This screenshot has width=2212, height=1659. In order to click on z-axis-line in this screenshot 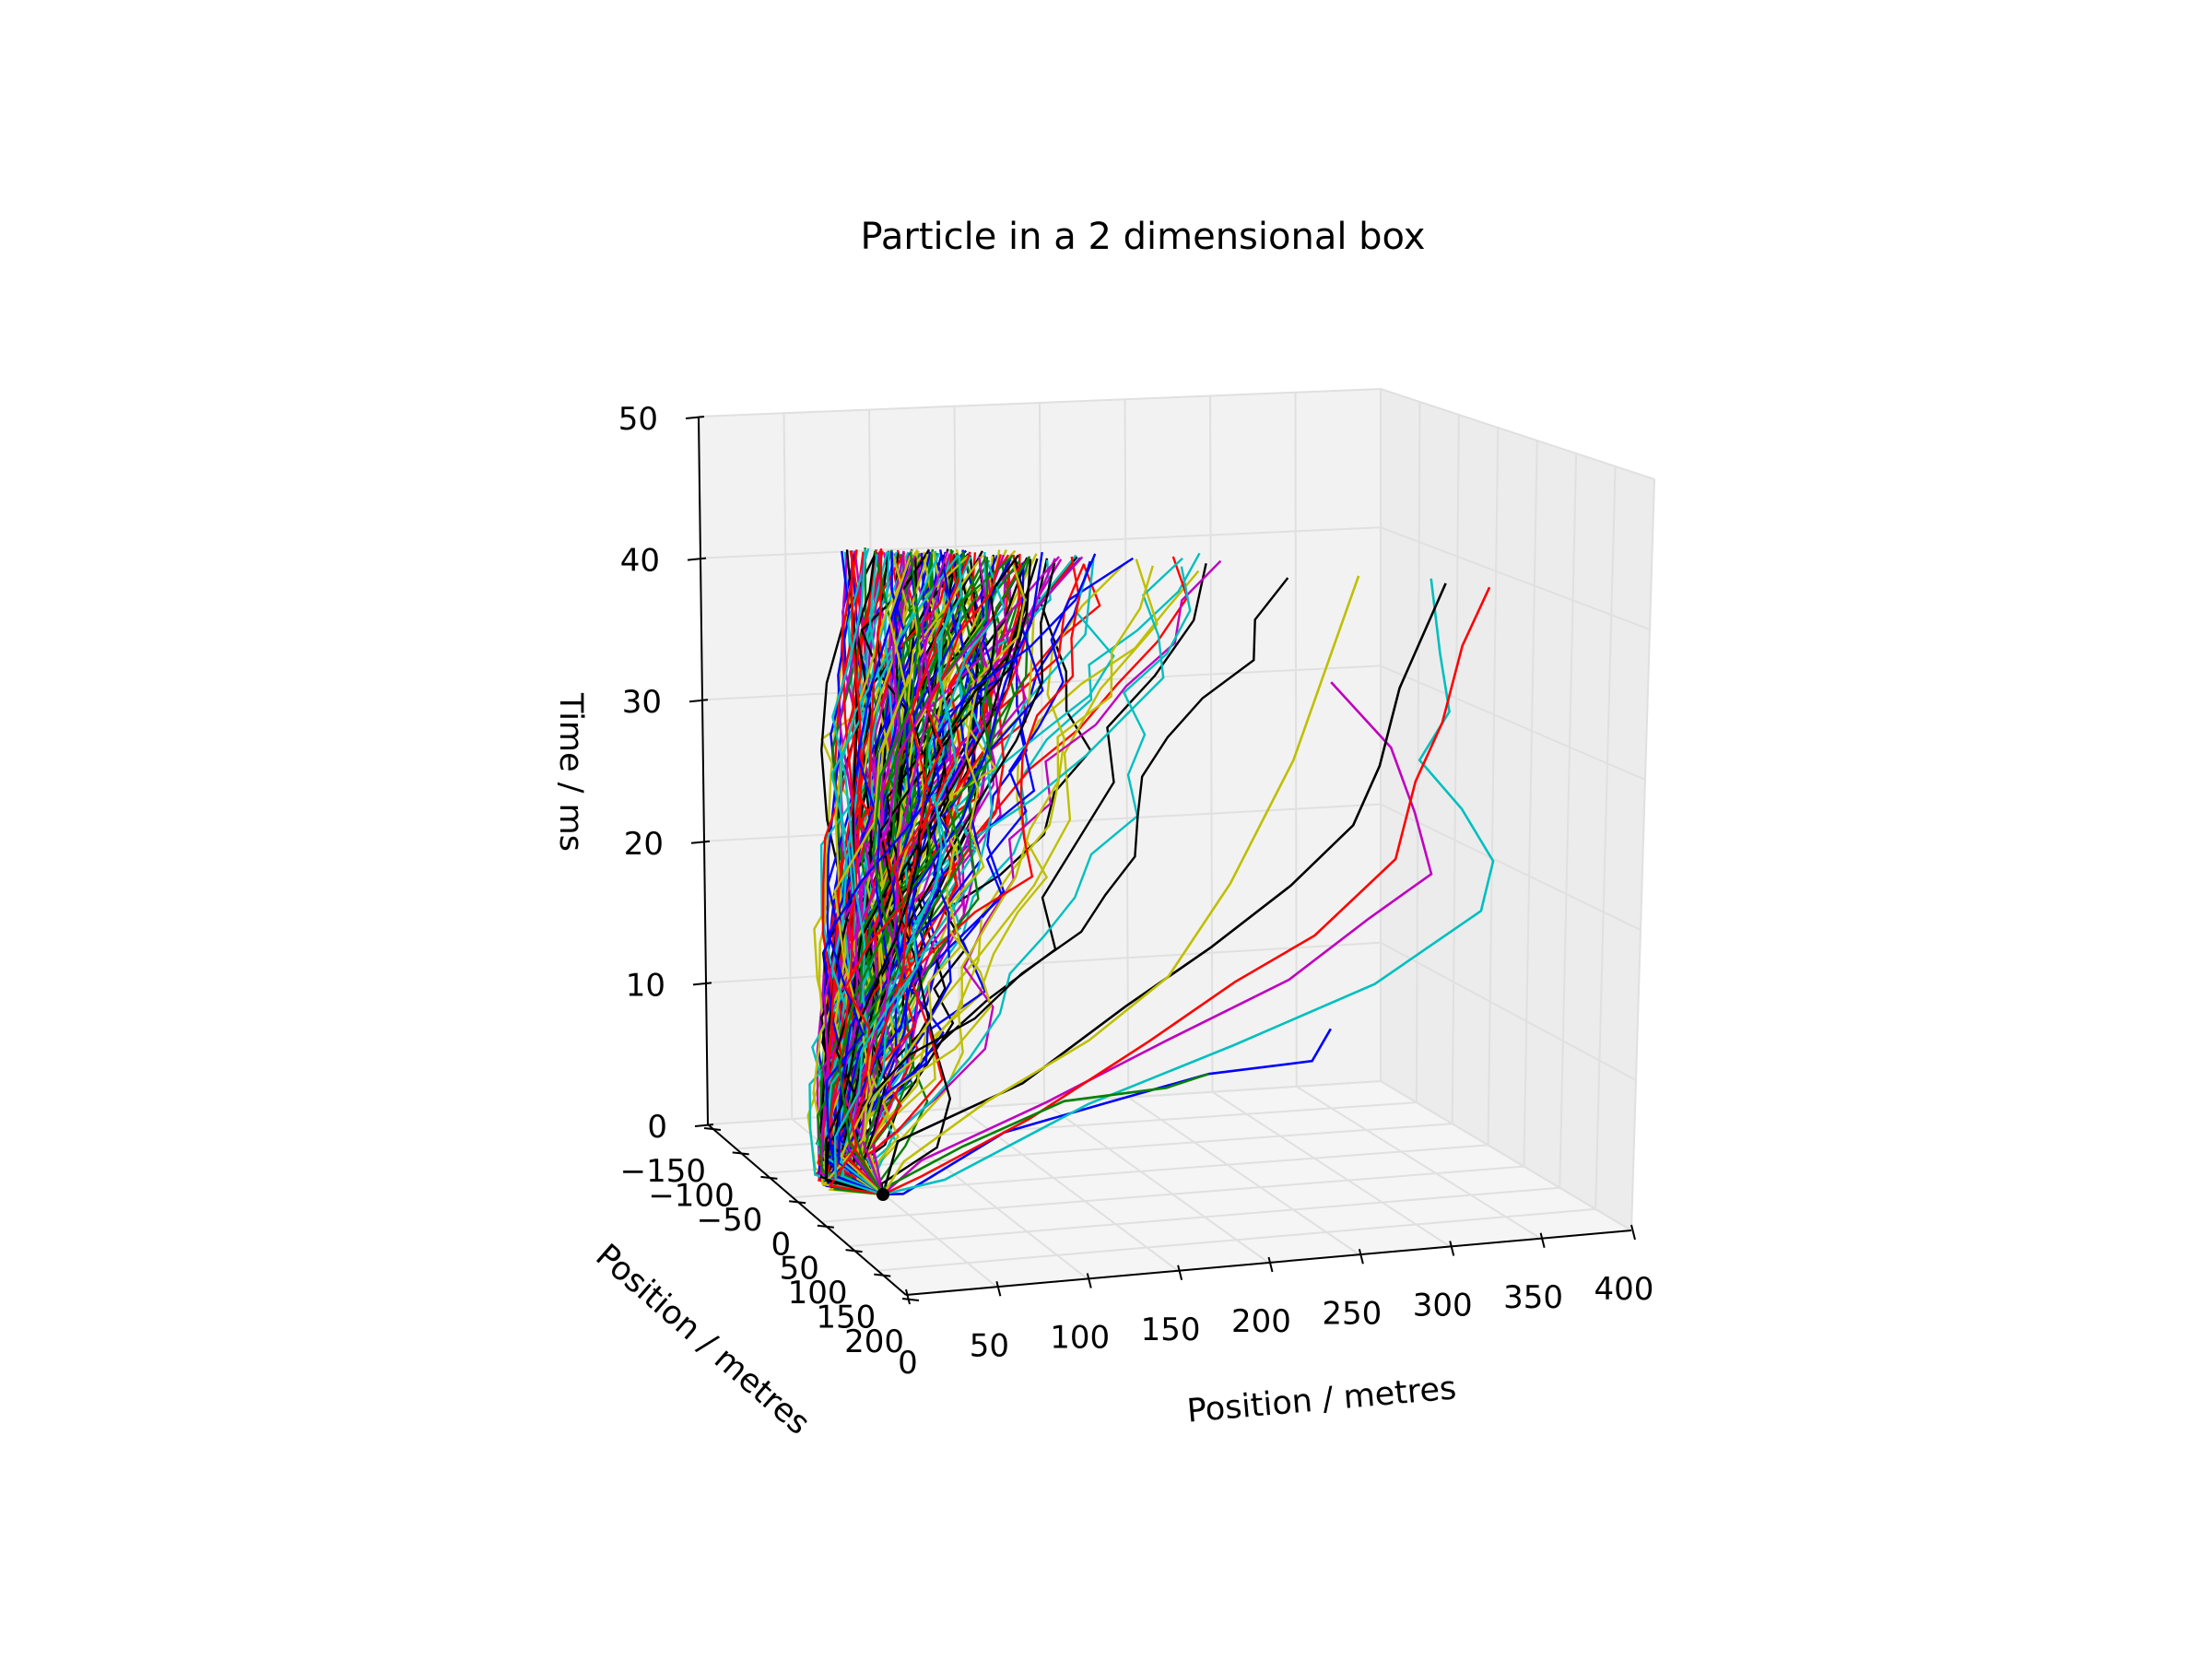, I will do `click(703, 770)`.